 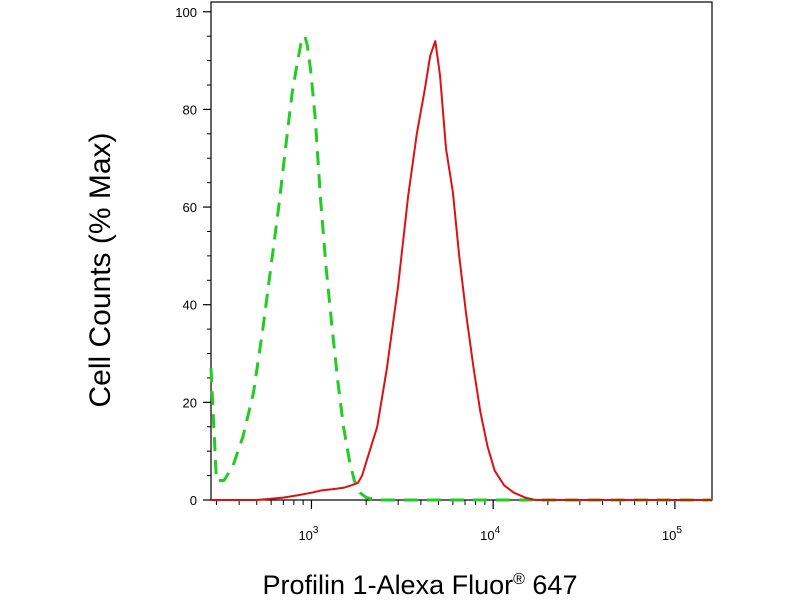 I want to click on x-axis: 10³ 10⁴ 10⁵, so click(x=448, y=521).